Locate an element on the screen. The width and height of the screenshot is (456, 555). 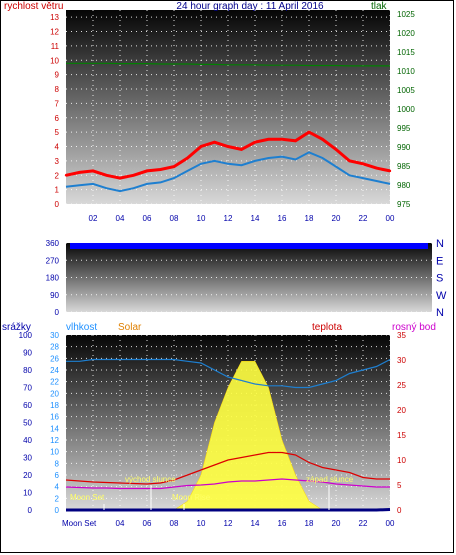
right-tick-label: 1005 is located at coordinates (406, 90).